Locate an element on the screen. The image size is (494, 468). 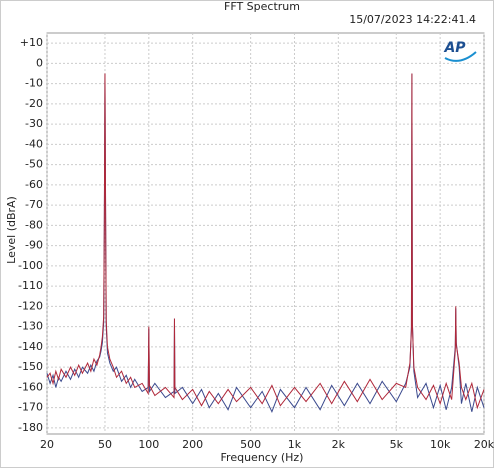
x-tick-label: 20 is located at coordinates (47, 444).